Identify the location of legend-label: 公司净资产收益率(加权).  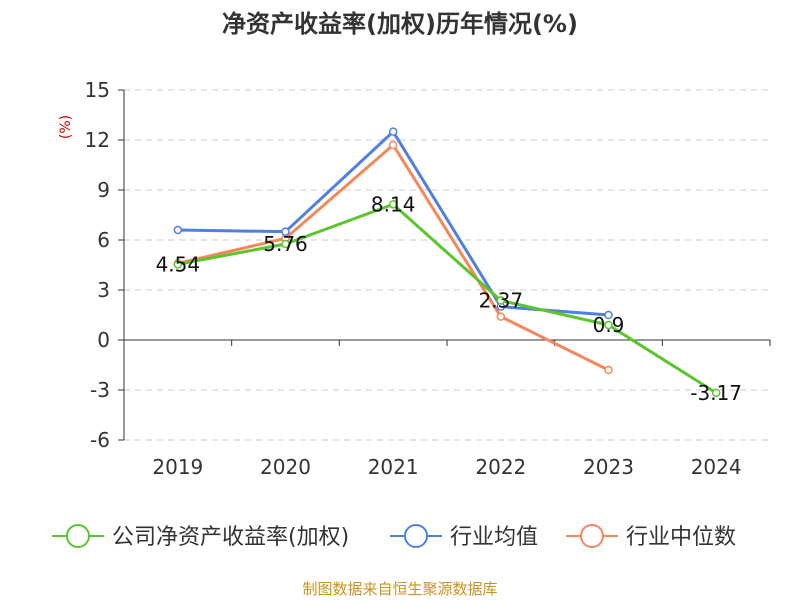
(230, 537).